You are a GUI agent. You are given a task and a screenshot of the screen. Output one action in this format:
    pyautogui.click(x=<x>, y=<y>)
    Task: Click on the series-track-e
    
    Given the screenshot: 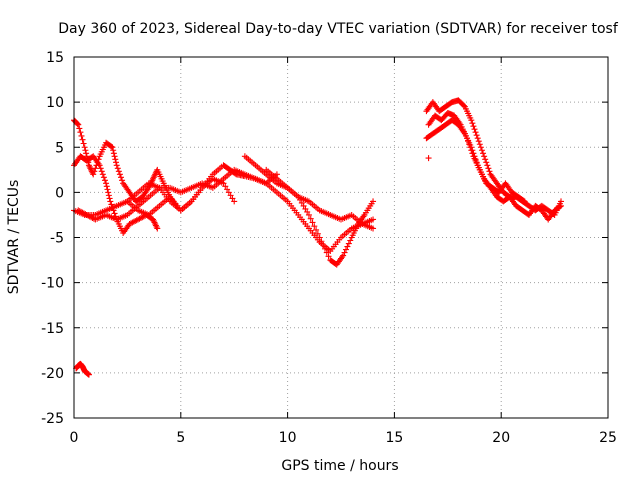 What is the action you would take?
    pyautogui.click(x=181, y=196)
    